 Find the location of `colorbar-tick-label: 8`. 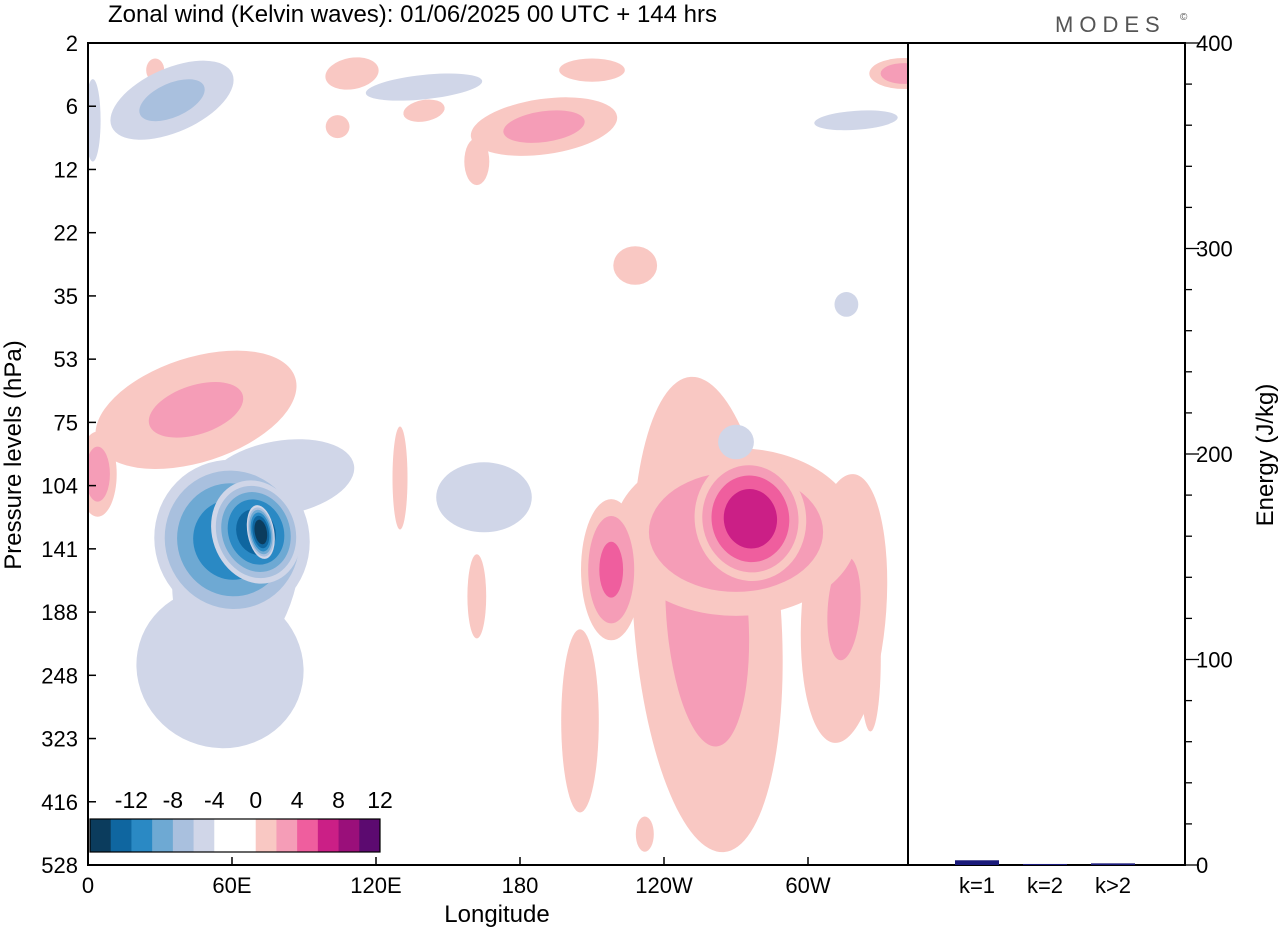

colorbar-tick-label: 8 is located at coordinates (338, 800).